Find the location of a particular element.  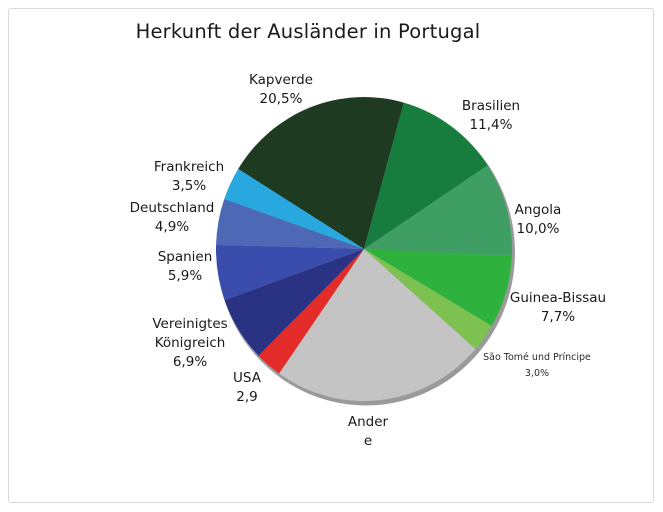

slice-label-sao-tome-und-principe-value: 3,0% is located at coordinates (537, 373).